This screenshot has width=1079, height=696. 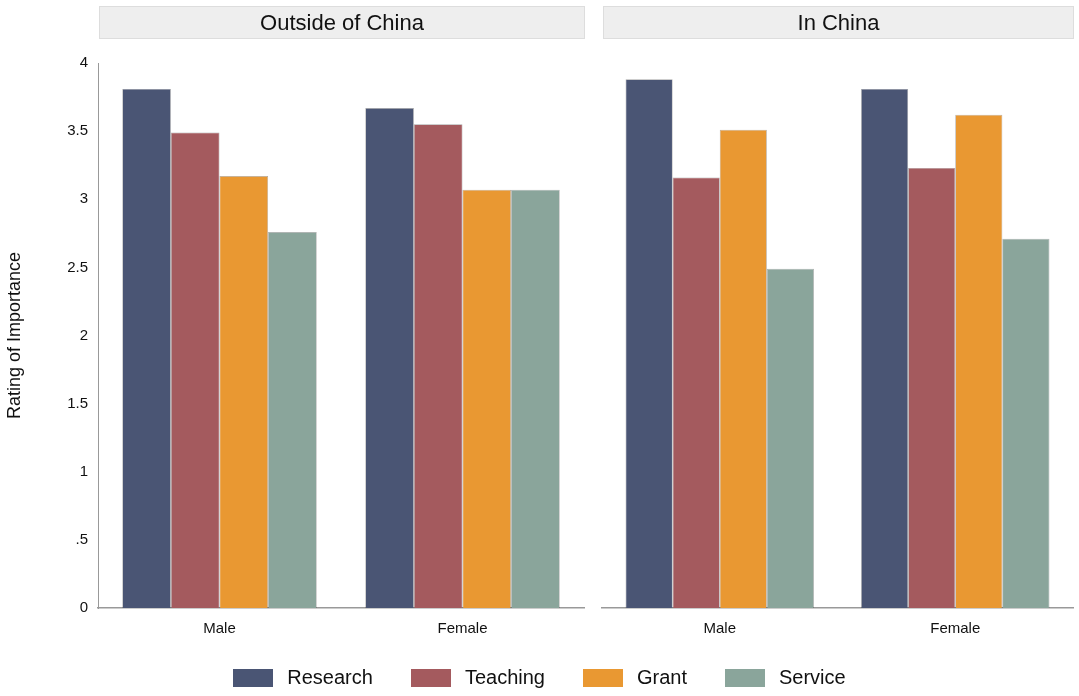 I want to click on y-tick-label: .5, so click(x=81, y=539).